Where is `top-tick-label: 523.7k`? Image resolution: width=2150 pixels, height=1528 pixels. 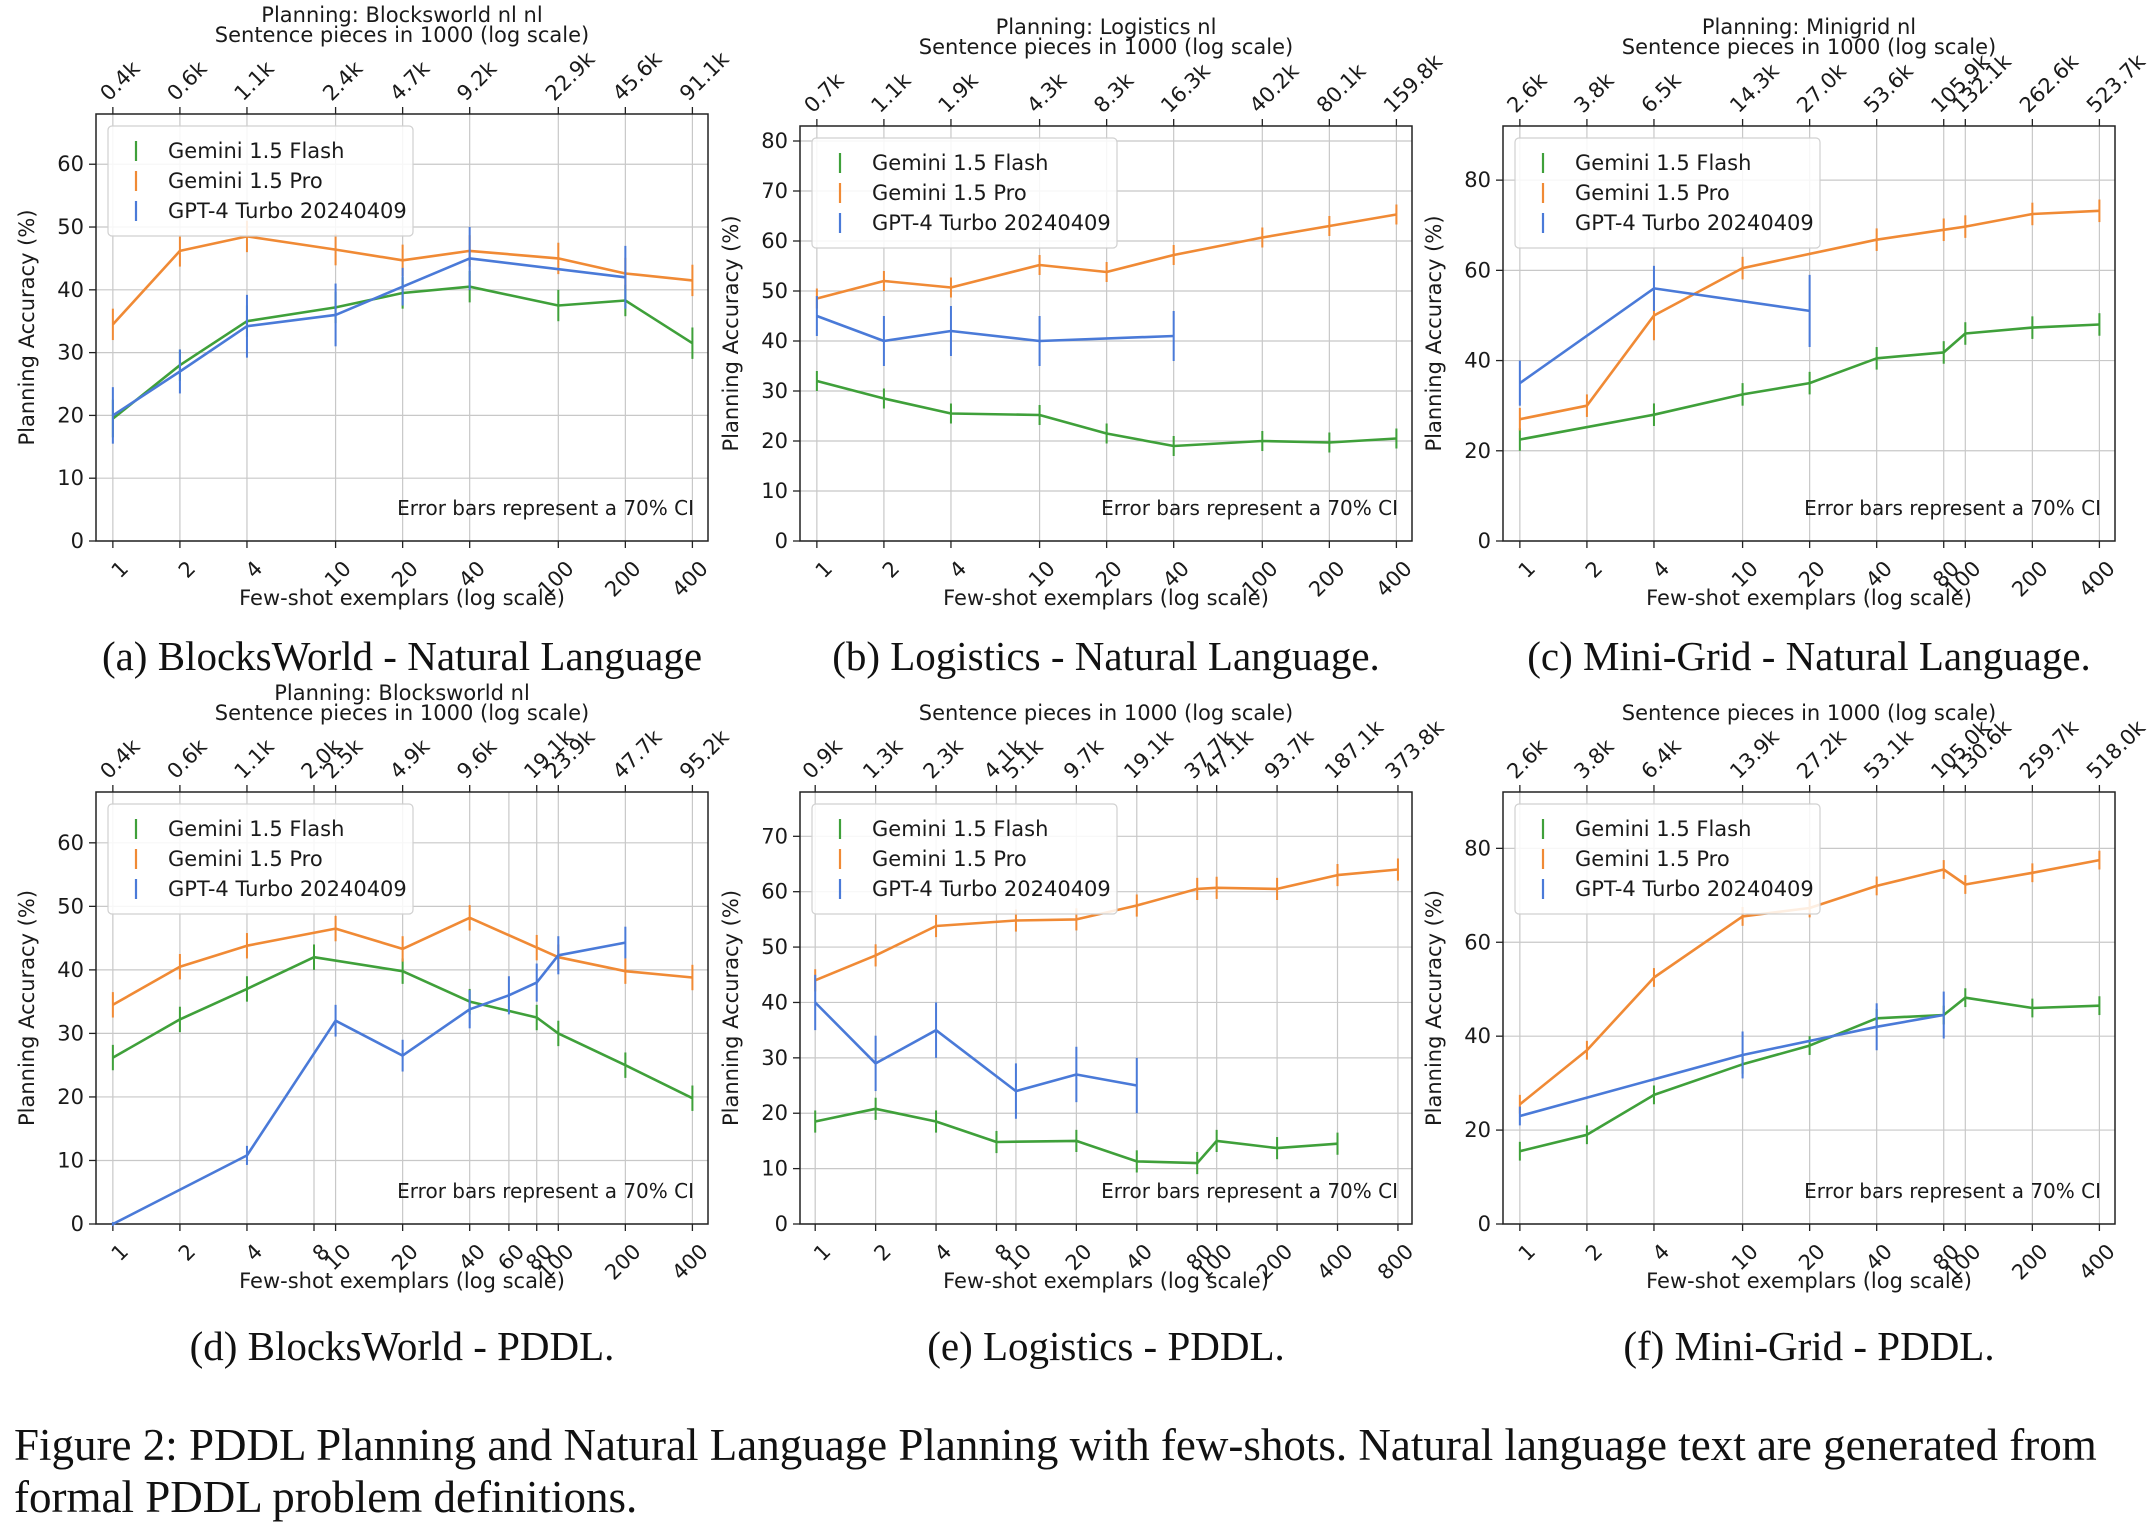 top-tick-label: 523.7k is located at coordinates (2116, 83).